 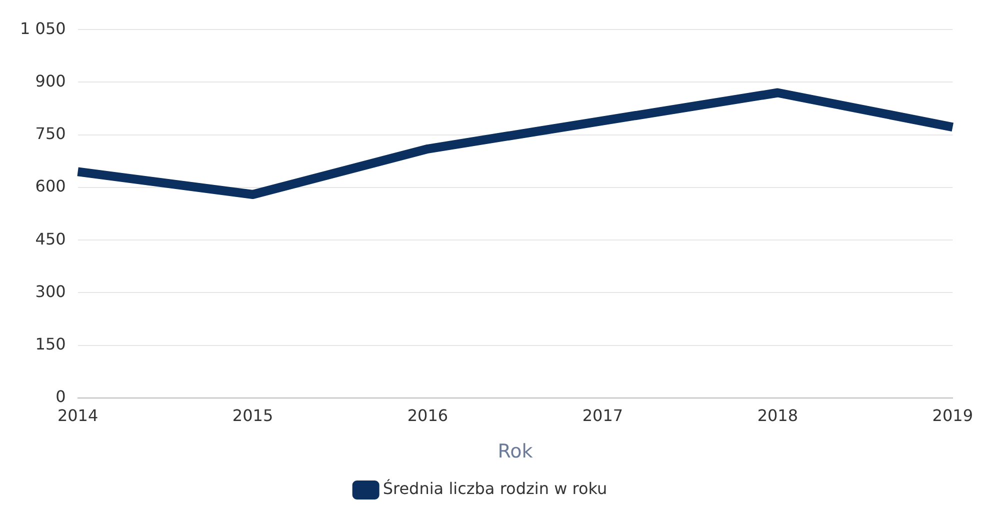 What do you see at coordinates (515, 451) in the screenshot?
I see `x-axis-title: Rok` at bounding box center [515, 451].